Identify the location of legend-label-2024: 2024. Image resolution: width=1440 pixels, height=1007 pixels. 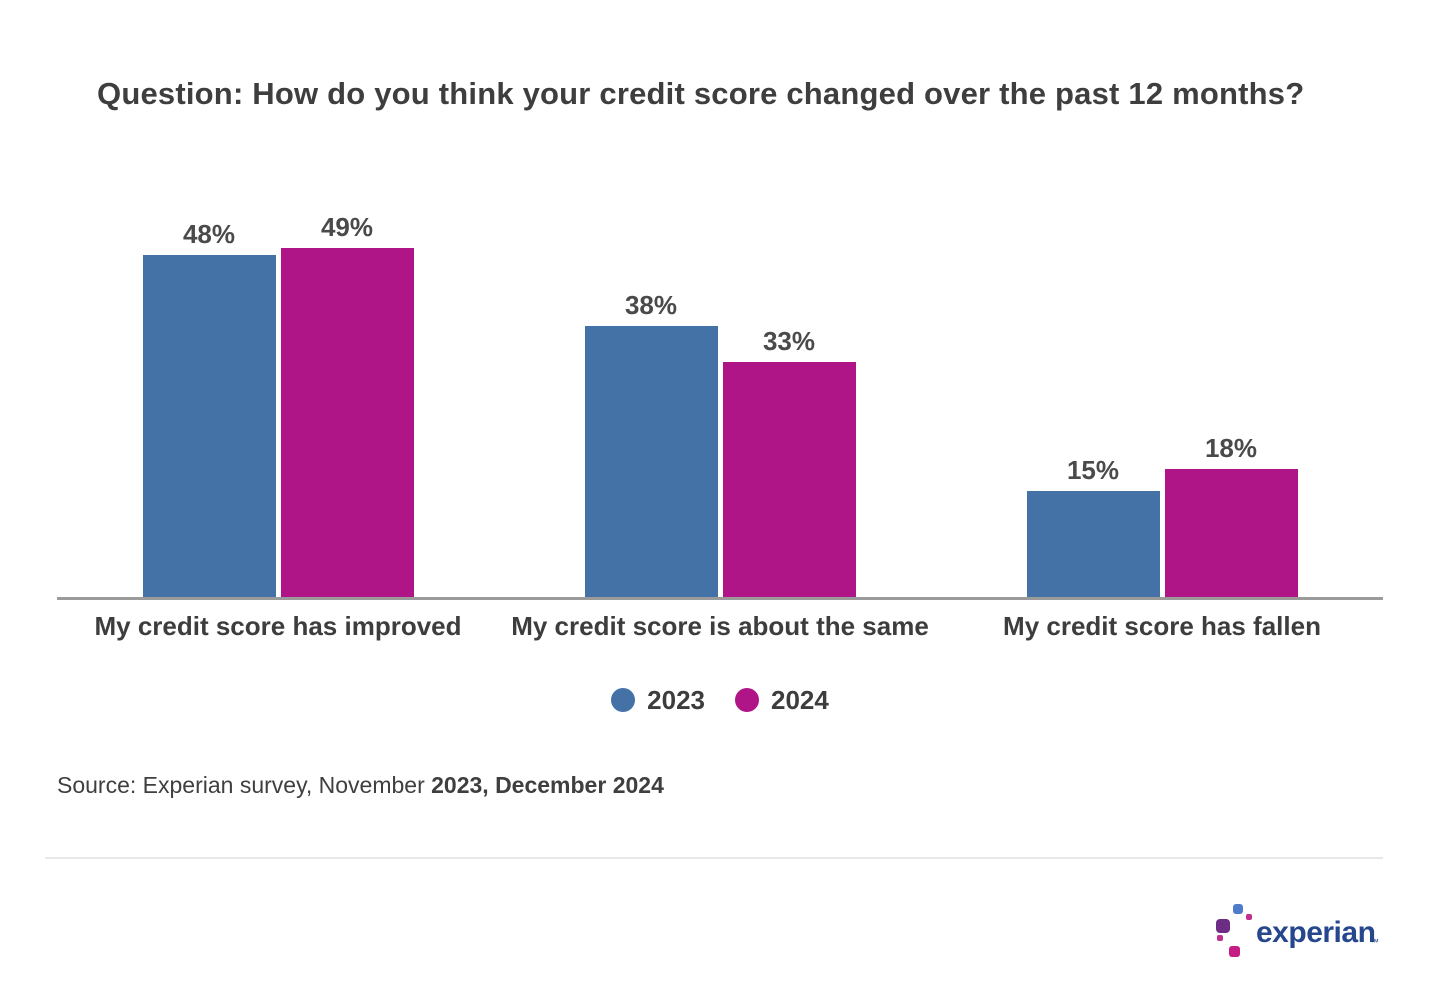
(800, 699).